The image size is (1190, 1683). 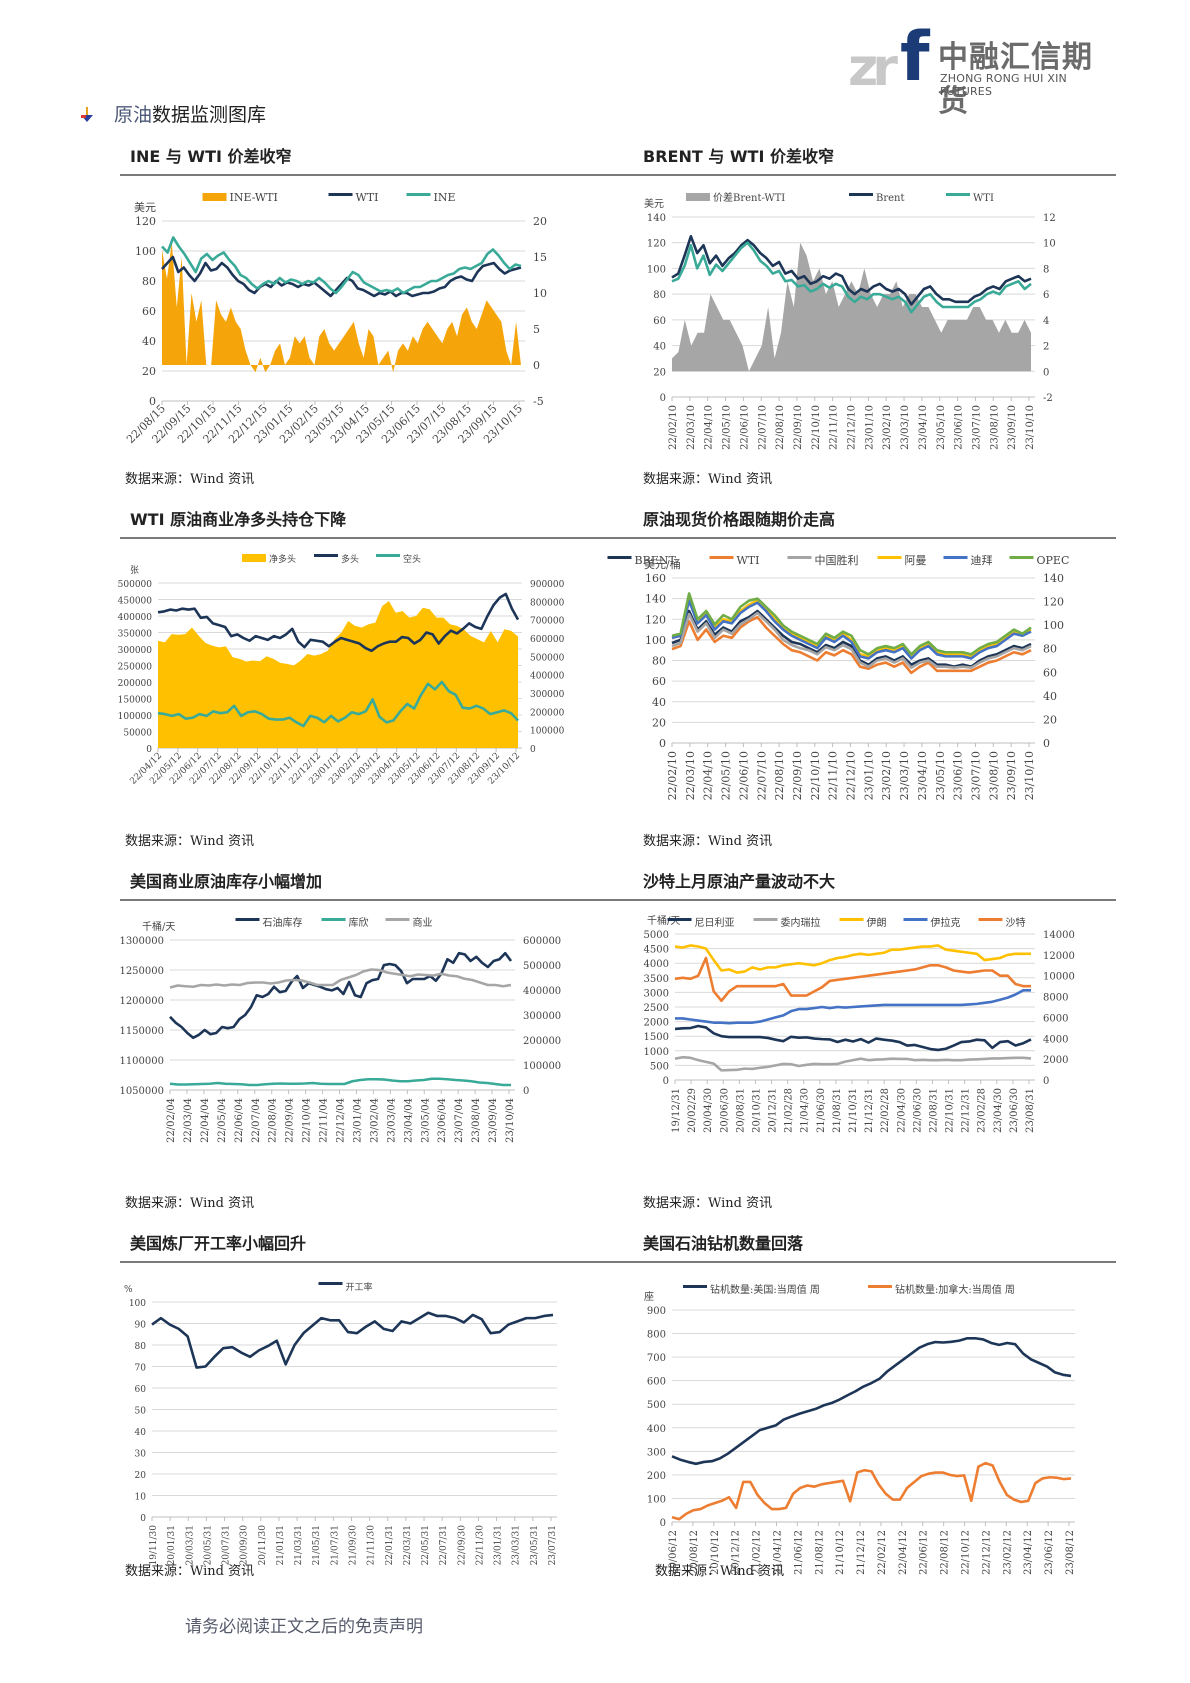 I want to click on section-title: 原油数据监测图库, so click(x=173, y=113).